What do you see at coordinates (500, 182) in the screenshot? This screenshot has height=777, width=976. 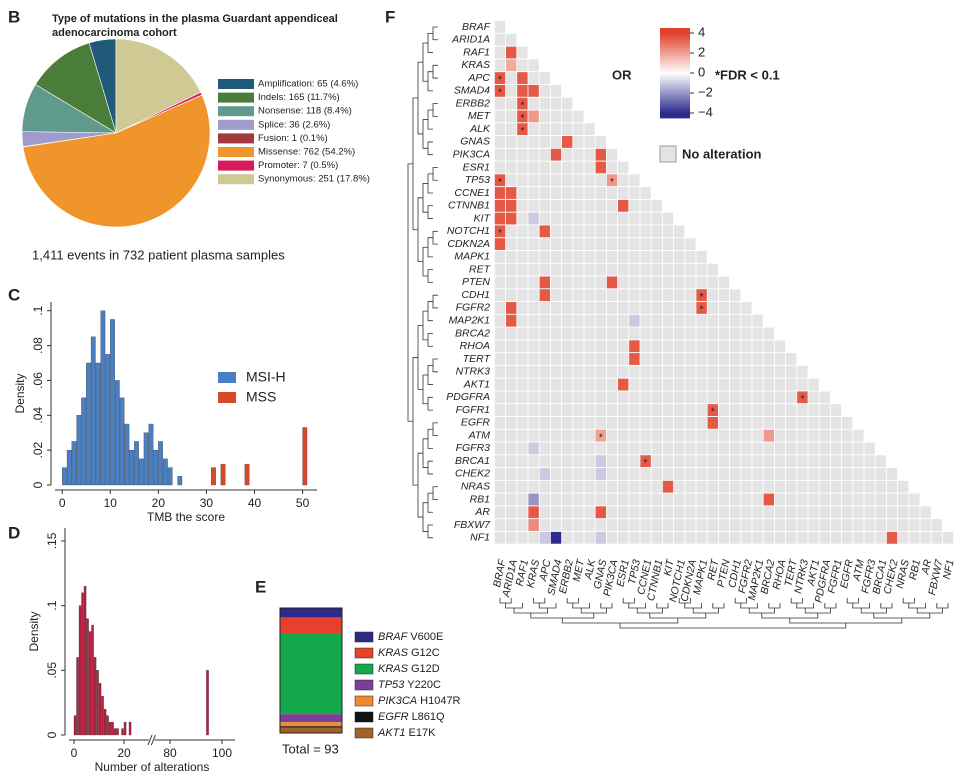 I see `significance-marker: *` at bounding box center [500, 182].